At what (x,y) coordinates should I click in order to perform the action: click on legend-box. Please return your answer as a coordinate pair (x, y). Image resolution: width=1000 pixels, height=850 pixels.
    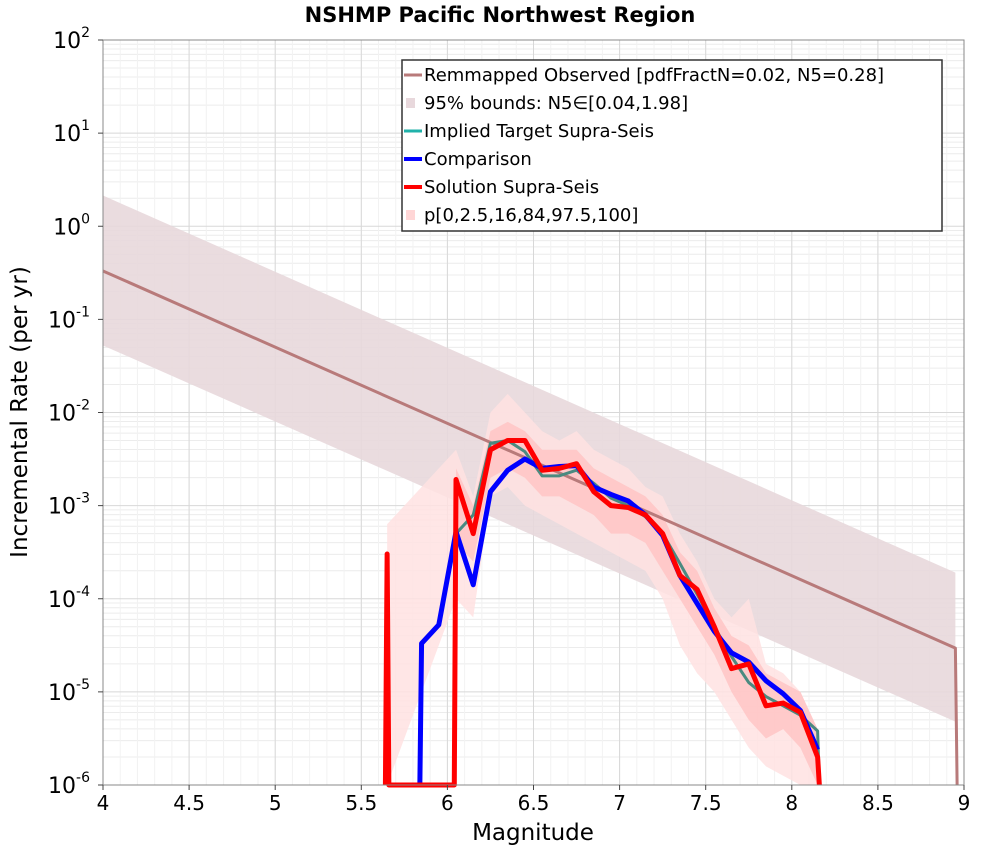
    Looking at the image, I should click on (672, 145).